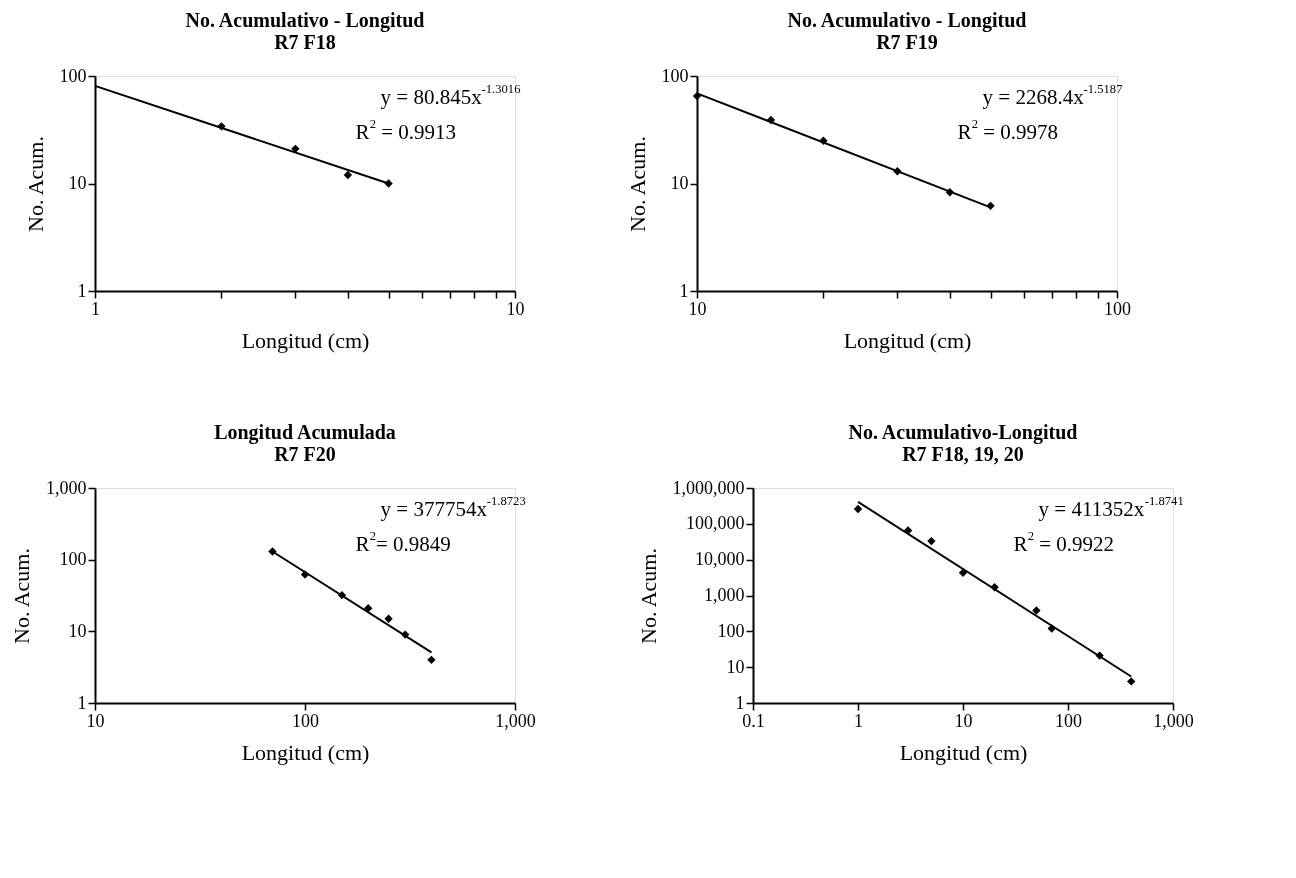  Describe the element at coordinates (963, 443) in the screenshot. I see `chart-title: No. Acumulativo-Longitud R7 F18, 19, 20` at that location.